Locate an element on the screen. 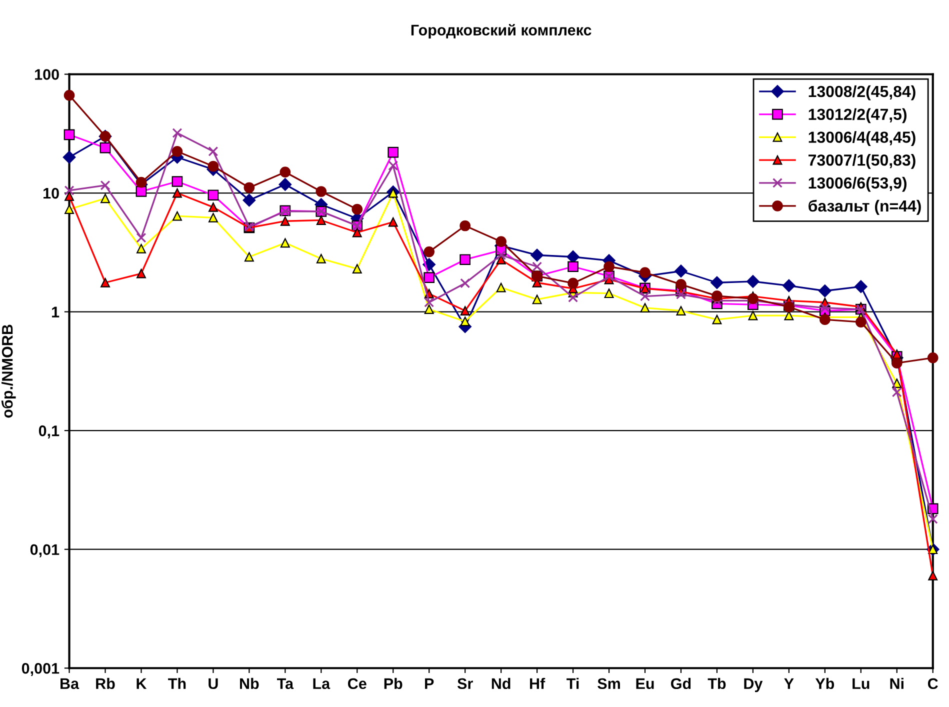 This screenshot has height=707, width=949. x-tick-label: C is located at coordinates (933, 684).